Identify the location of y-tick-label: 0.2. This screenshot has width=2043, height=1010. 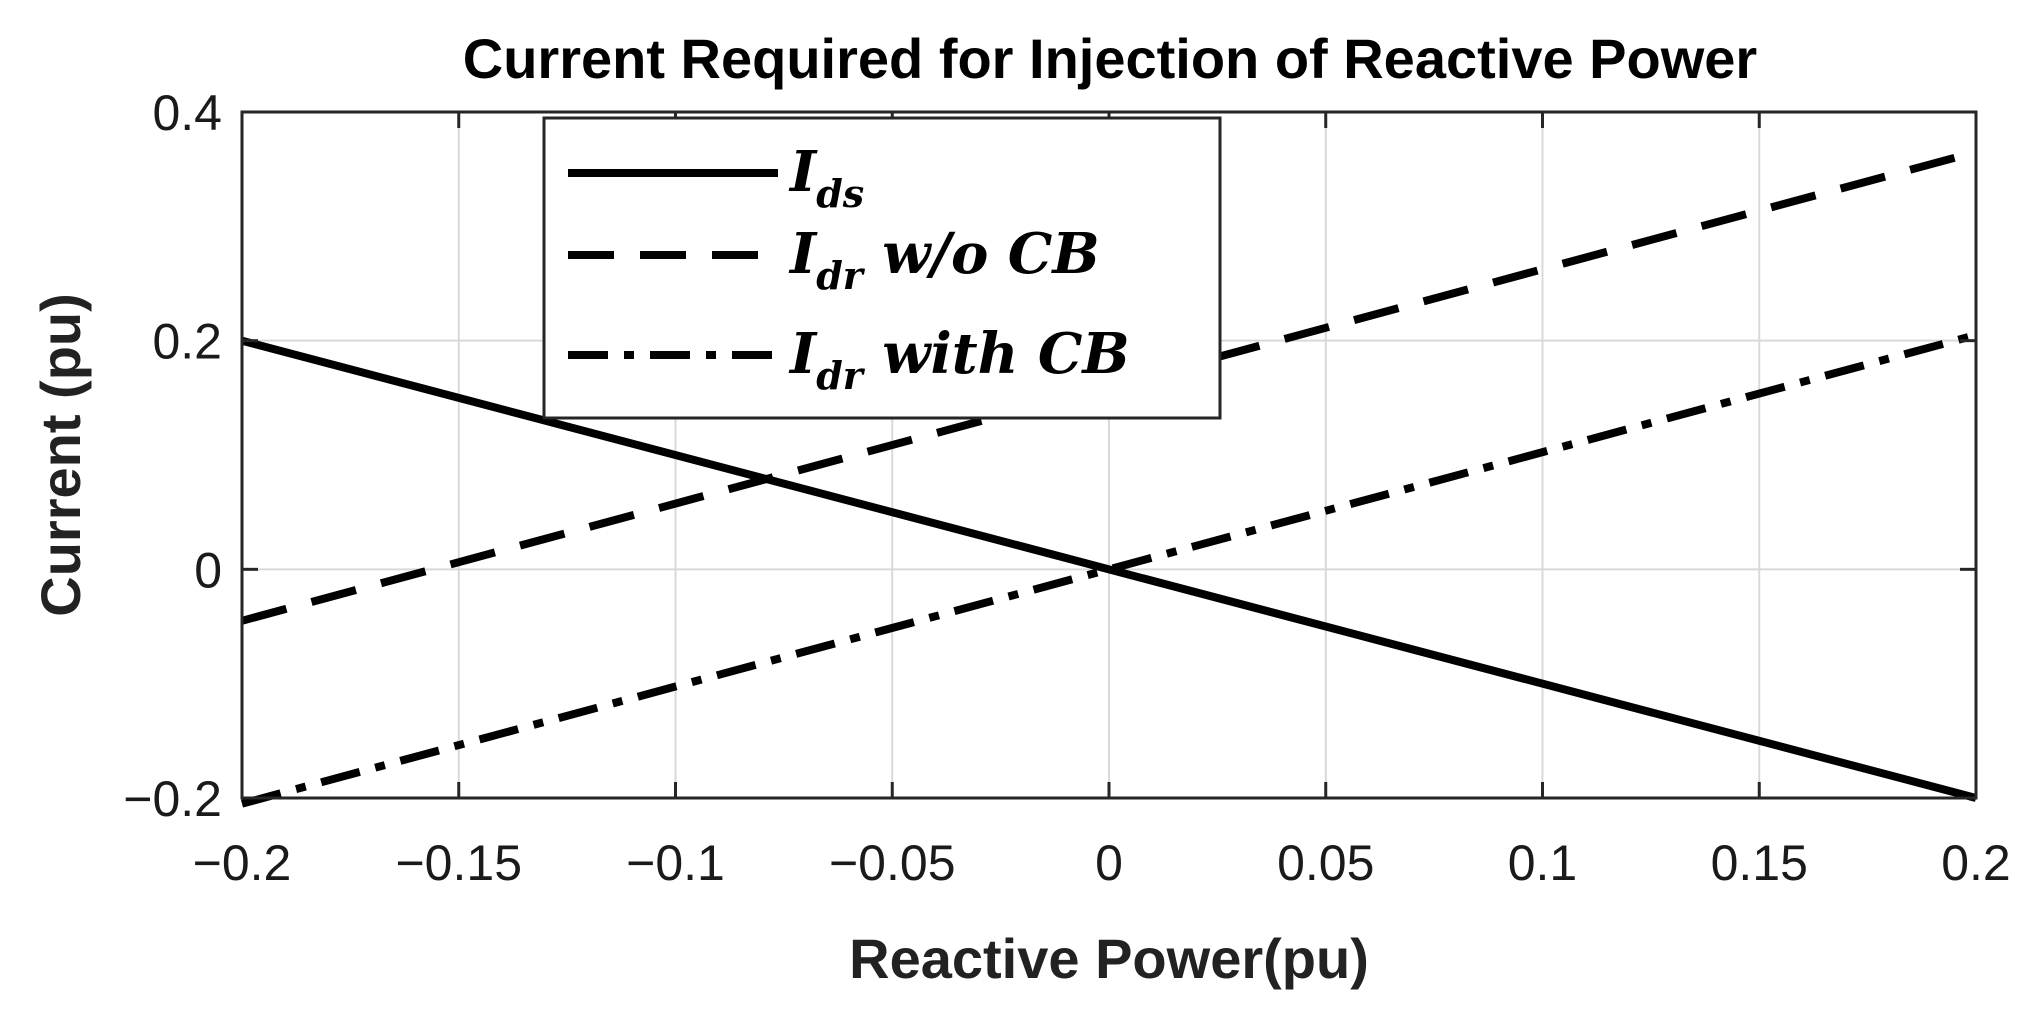
(187, 342).